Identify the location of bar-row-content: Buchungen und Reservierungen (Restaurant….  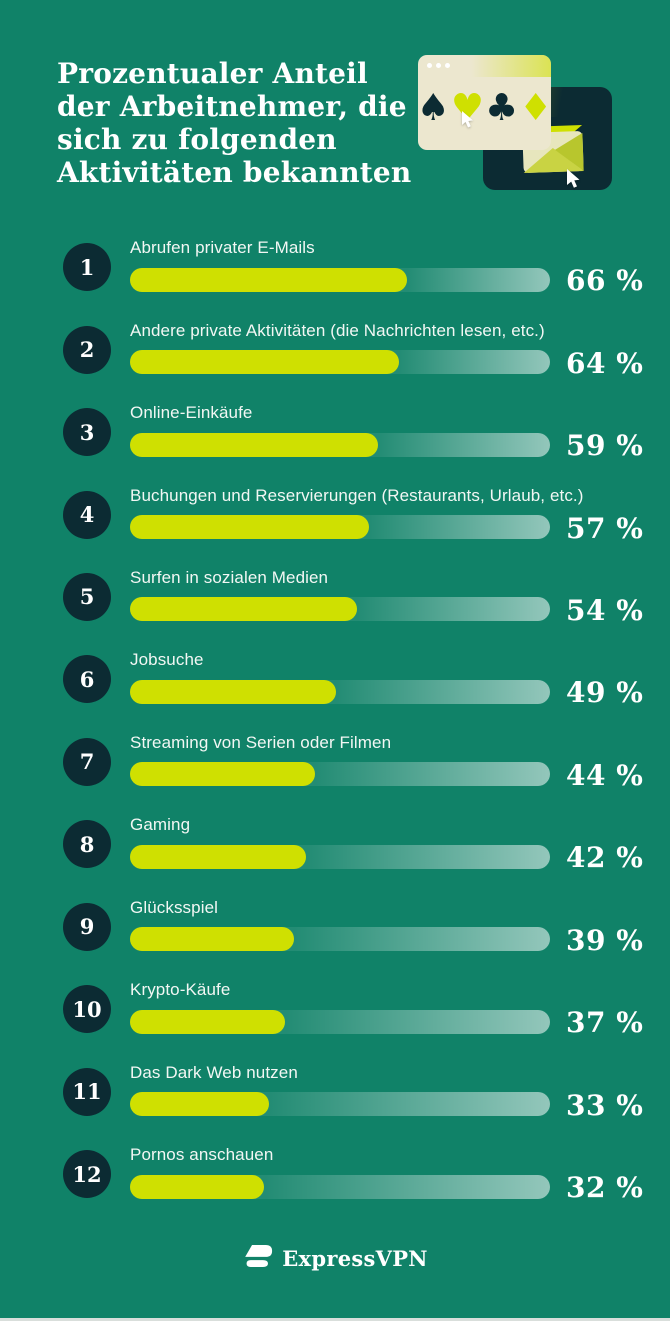
(400, 515).